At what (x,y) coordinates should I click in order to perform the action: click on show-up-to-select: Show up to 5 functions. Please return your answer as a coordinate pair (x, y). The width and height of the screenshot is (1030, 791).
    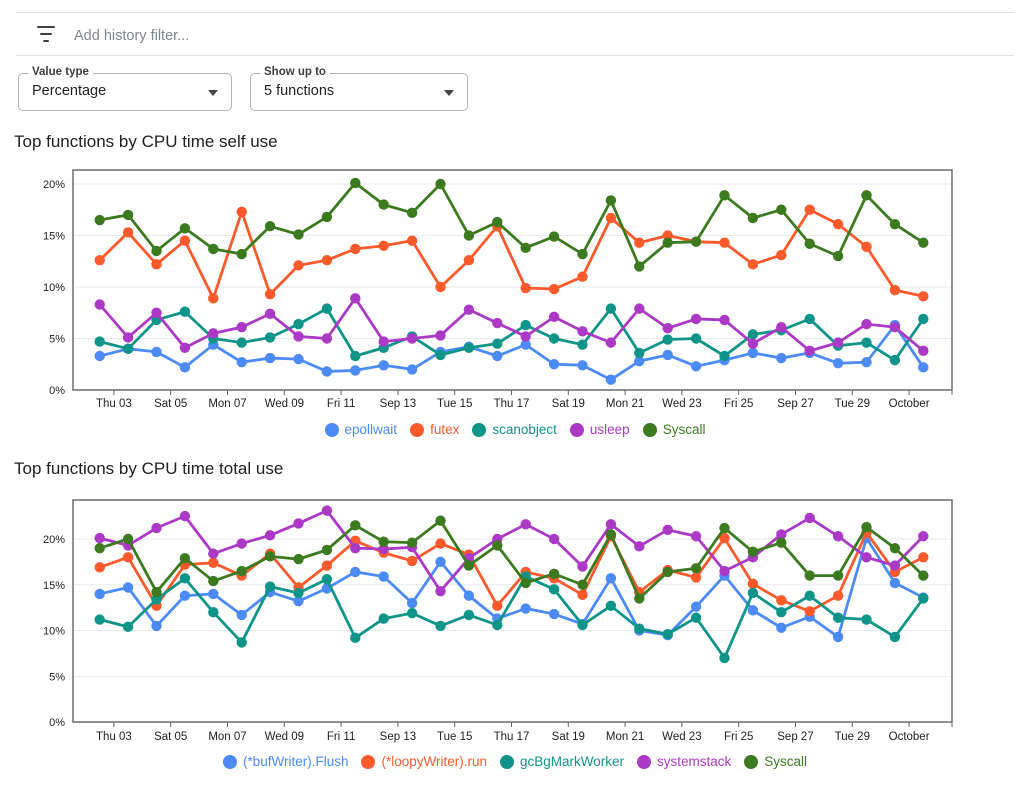
    Looking at the image, I should click on (359, 88).